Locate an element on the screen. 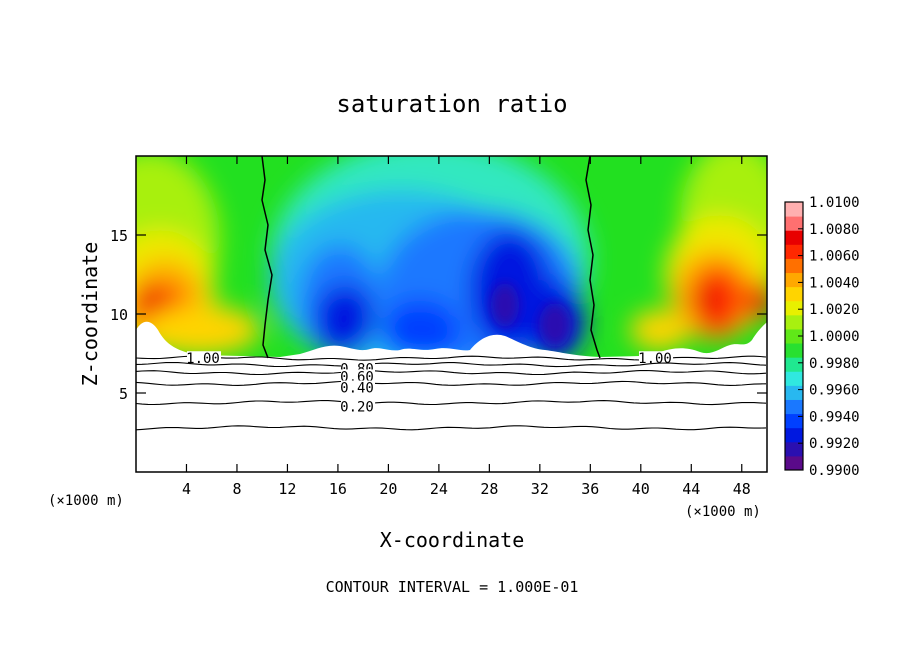  x-tick-label: 48 is located at coordinates (742, 489).